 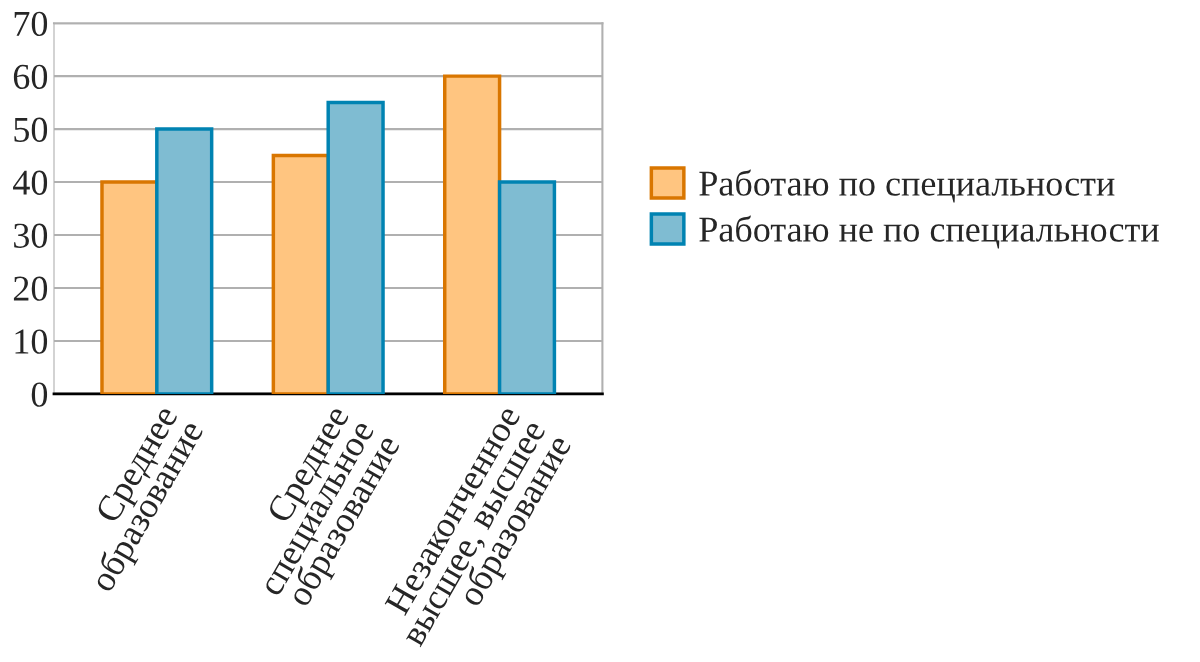 I want to click on y-tick-label: 50, so click(x=31, y=129).